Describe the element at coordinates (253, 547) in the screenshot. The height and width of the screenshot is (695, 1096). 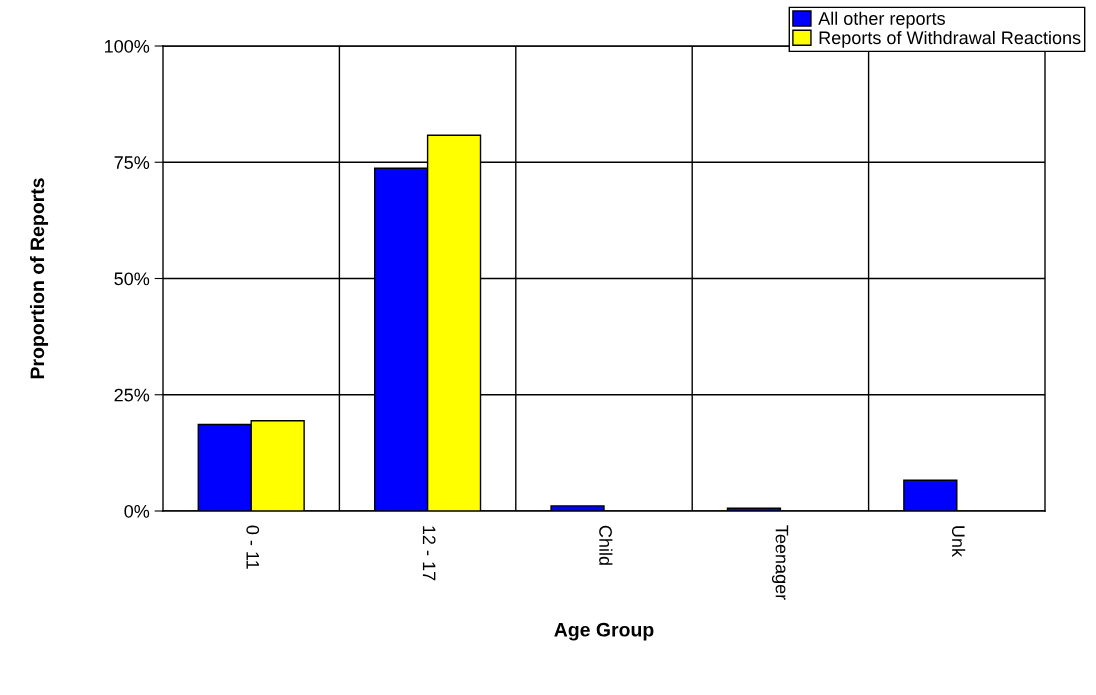
I see `x-tick-label: 0 - 11` at that location.